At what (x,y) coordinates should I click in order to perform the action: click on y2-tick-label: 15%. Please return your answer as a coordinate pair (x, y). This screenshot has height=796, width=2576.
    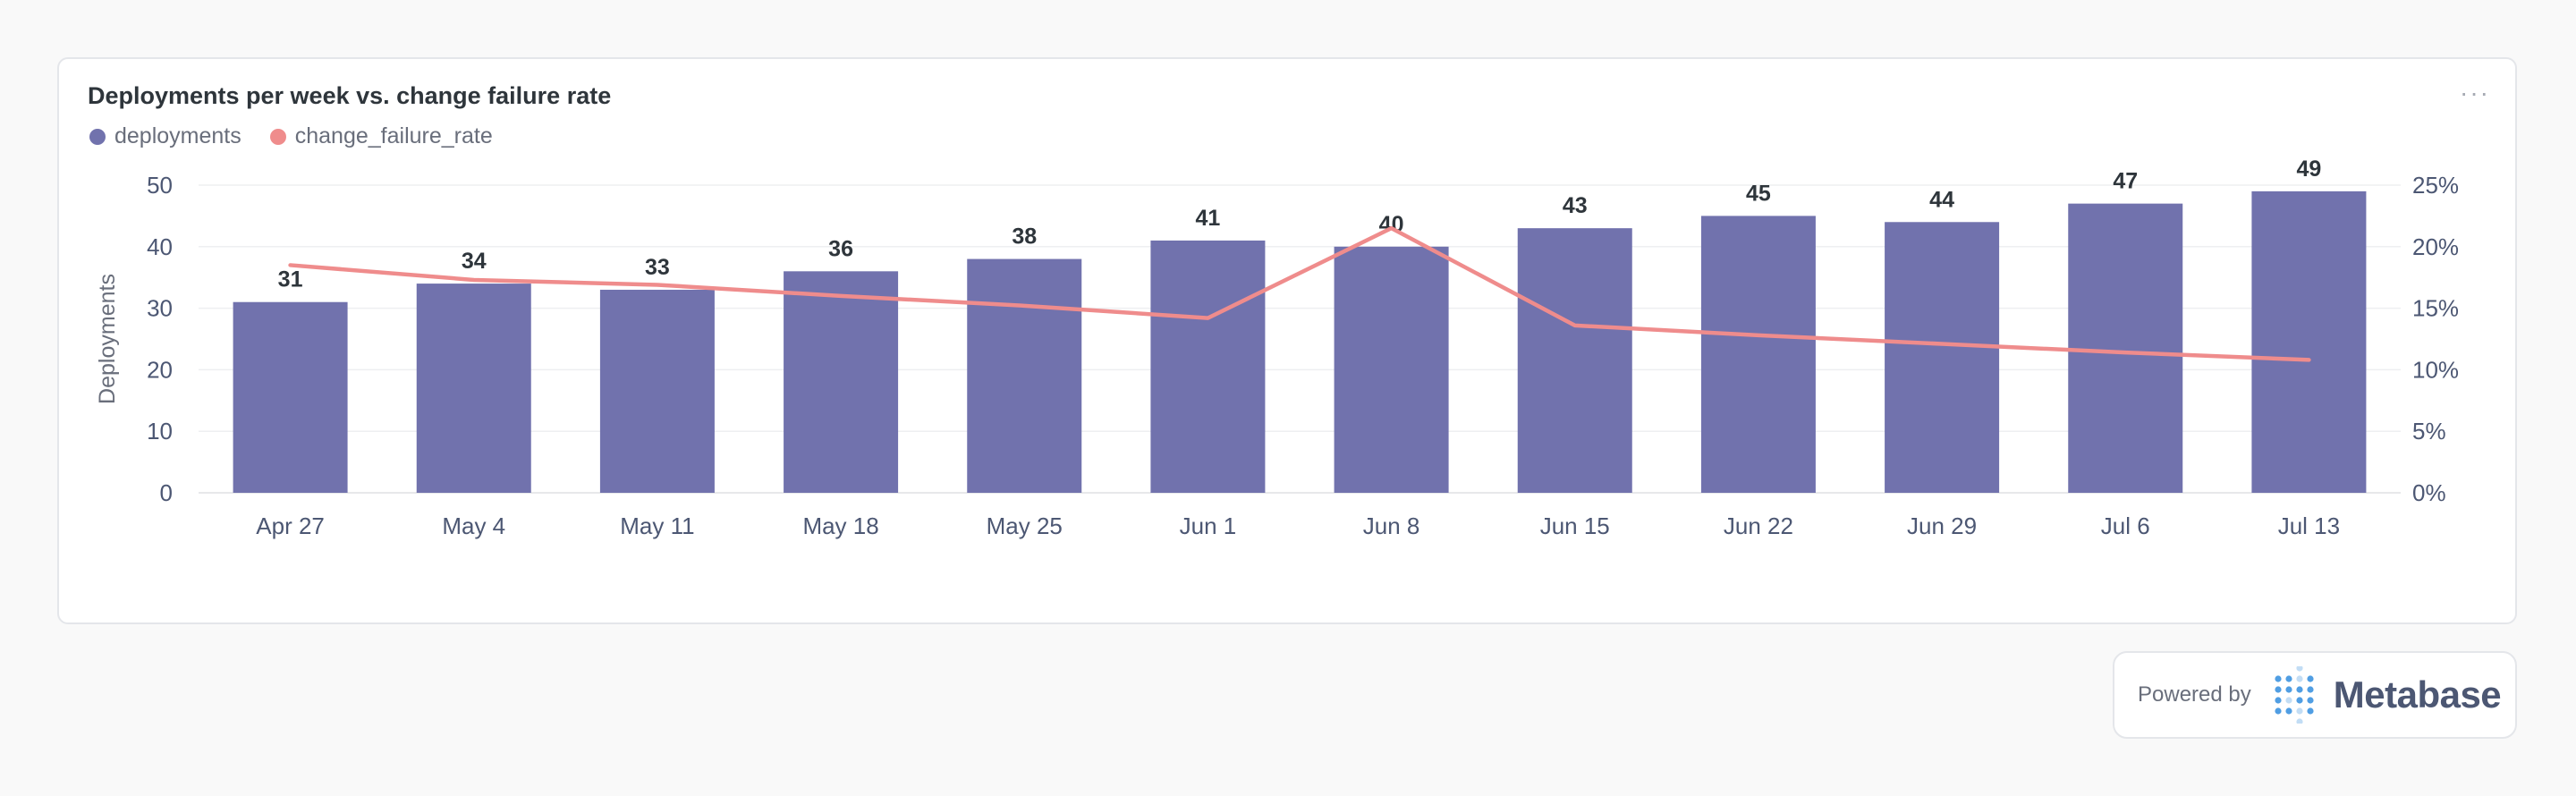
    Looking at the image, I should click on (2435, 308).